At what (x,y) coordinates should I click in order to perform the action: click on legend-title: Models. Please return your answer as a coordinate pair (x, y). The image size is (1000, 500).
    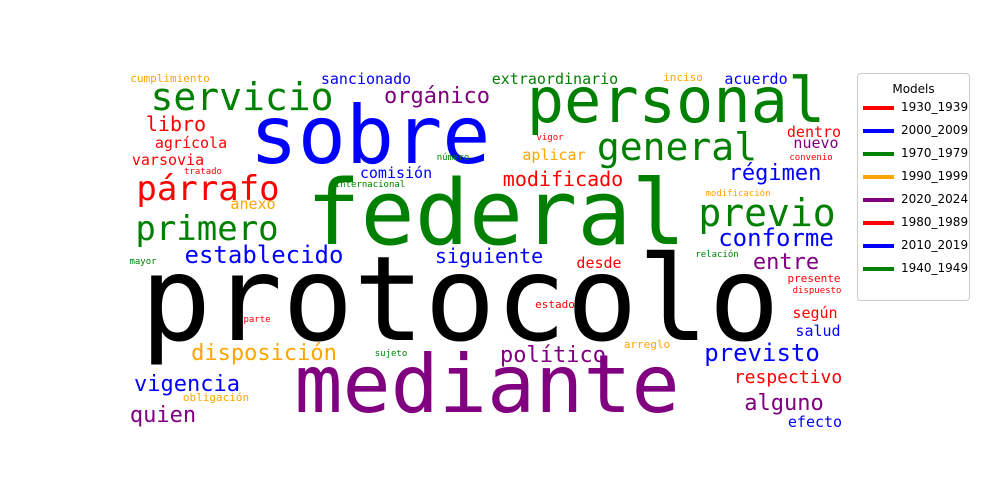
    Looking at the image, I should click on (913, 89).